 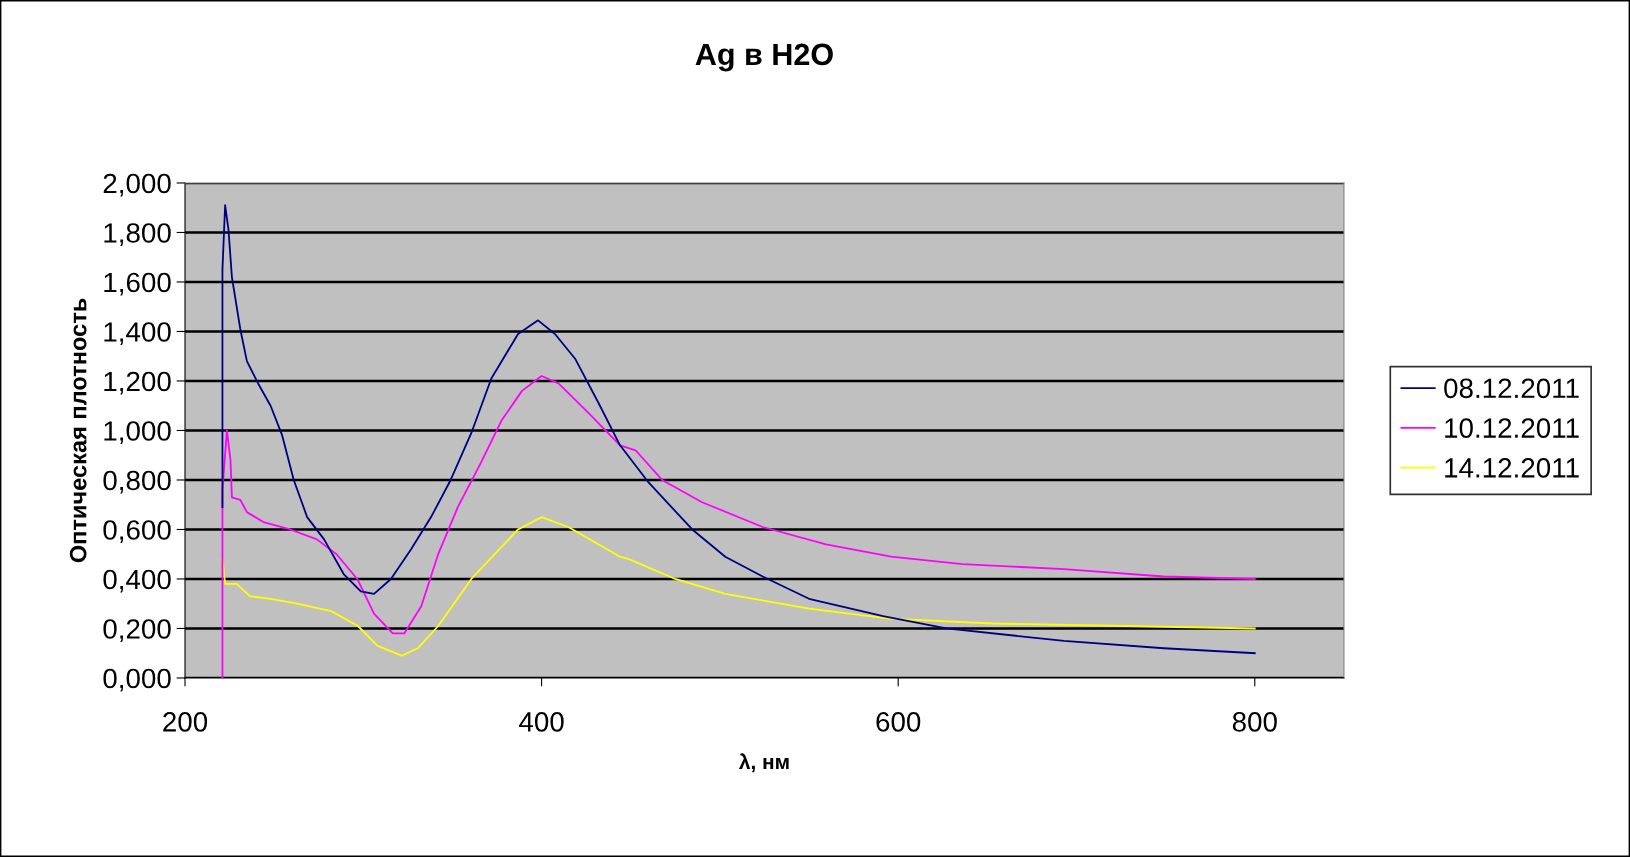 I want to click on y-tick-label: 1,600, so click(x=137, y=284).